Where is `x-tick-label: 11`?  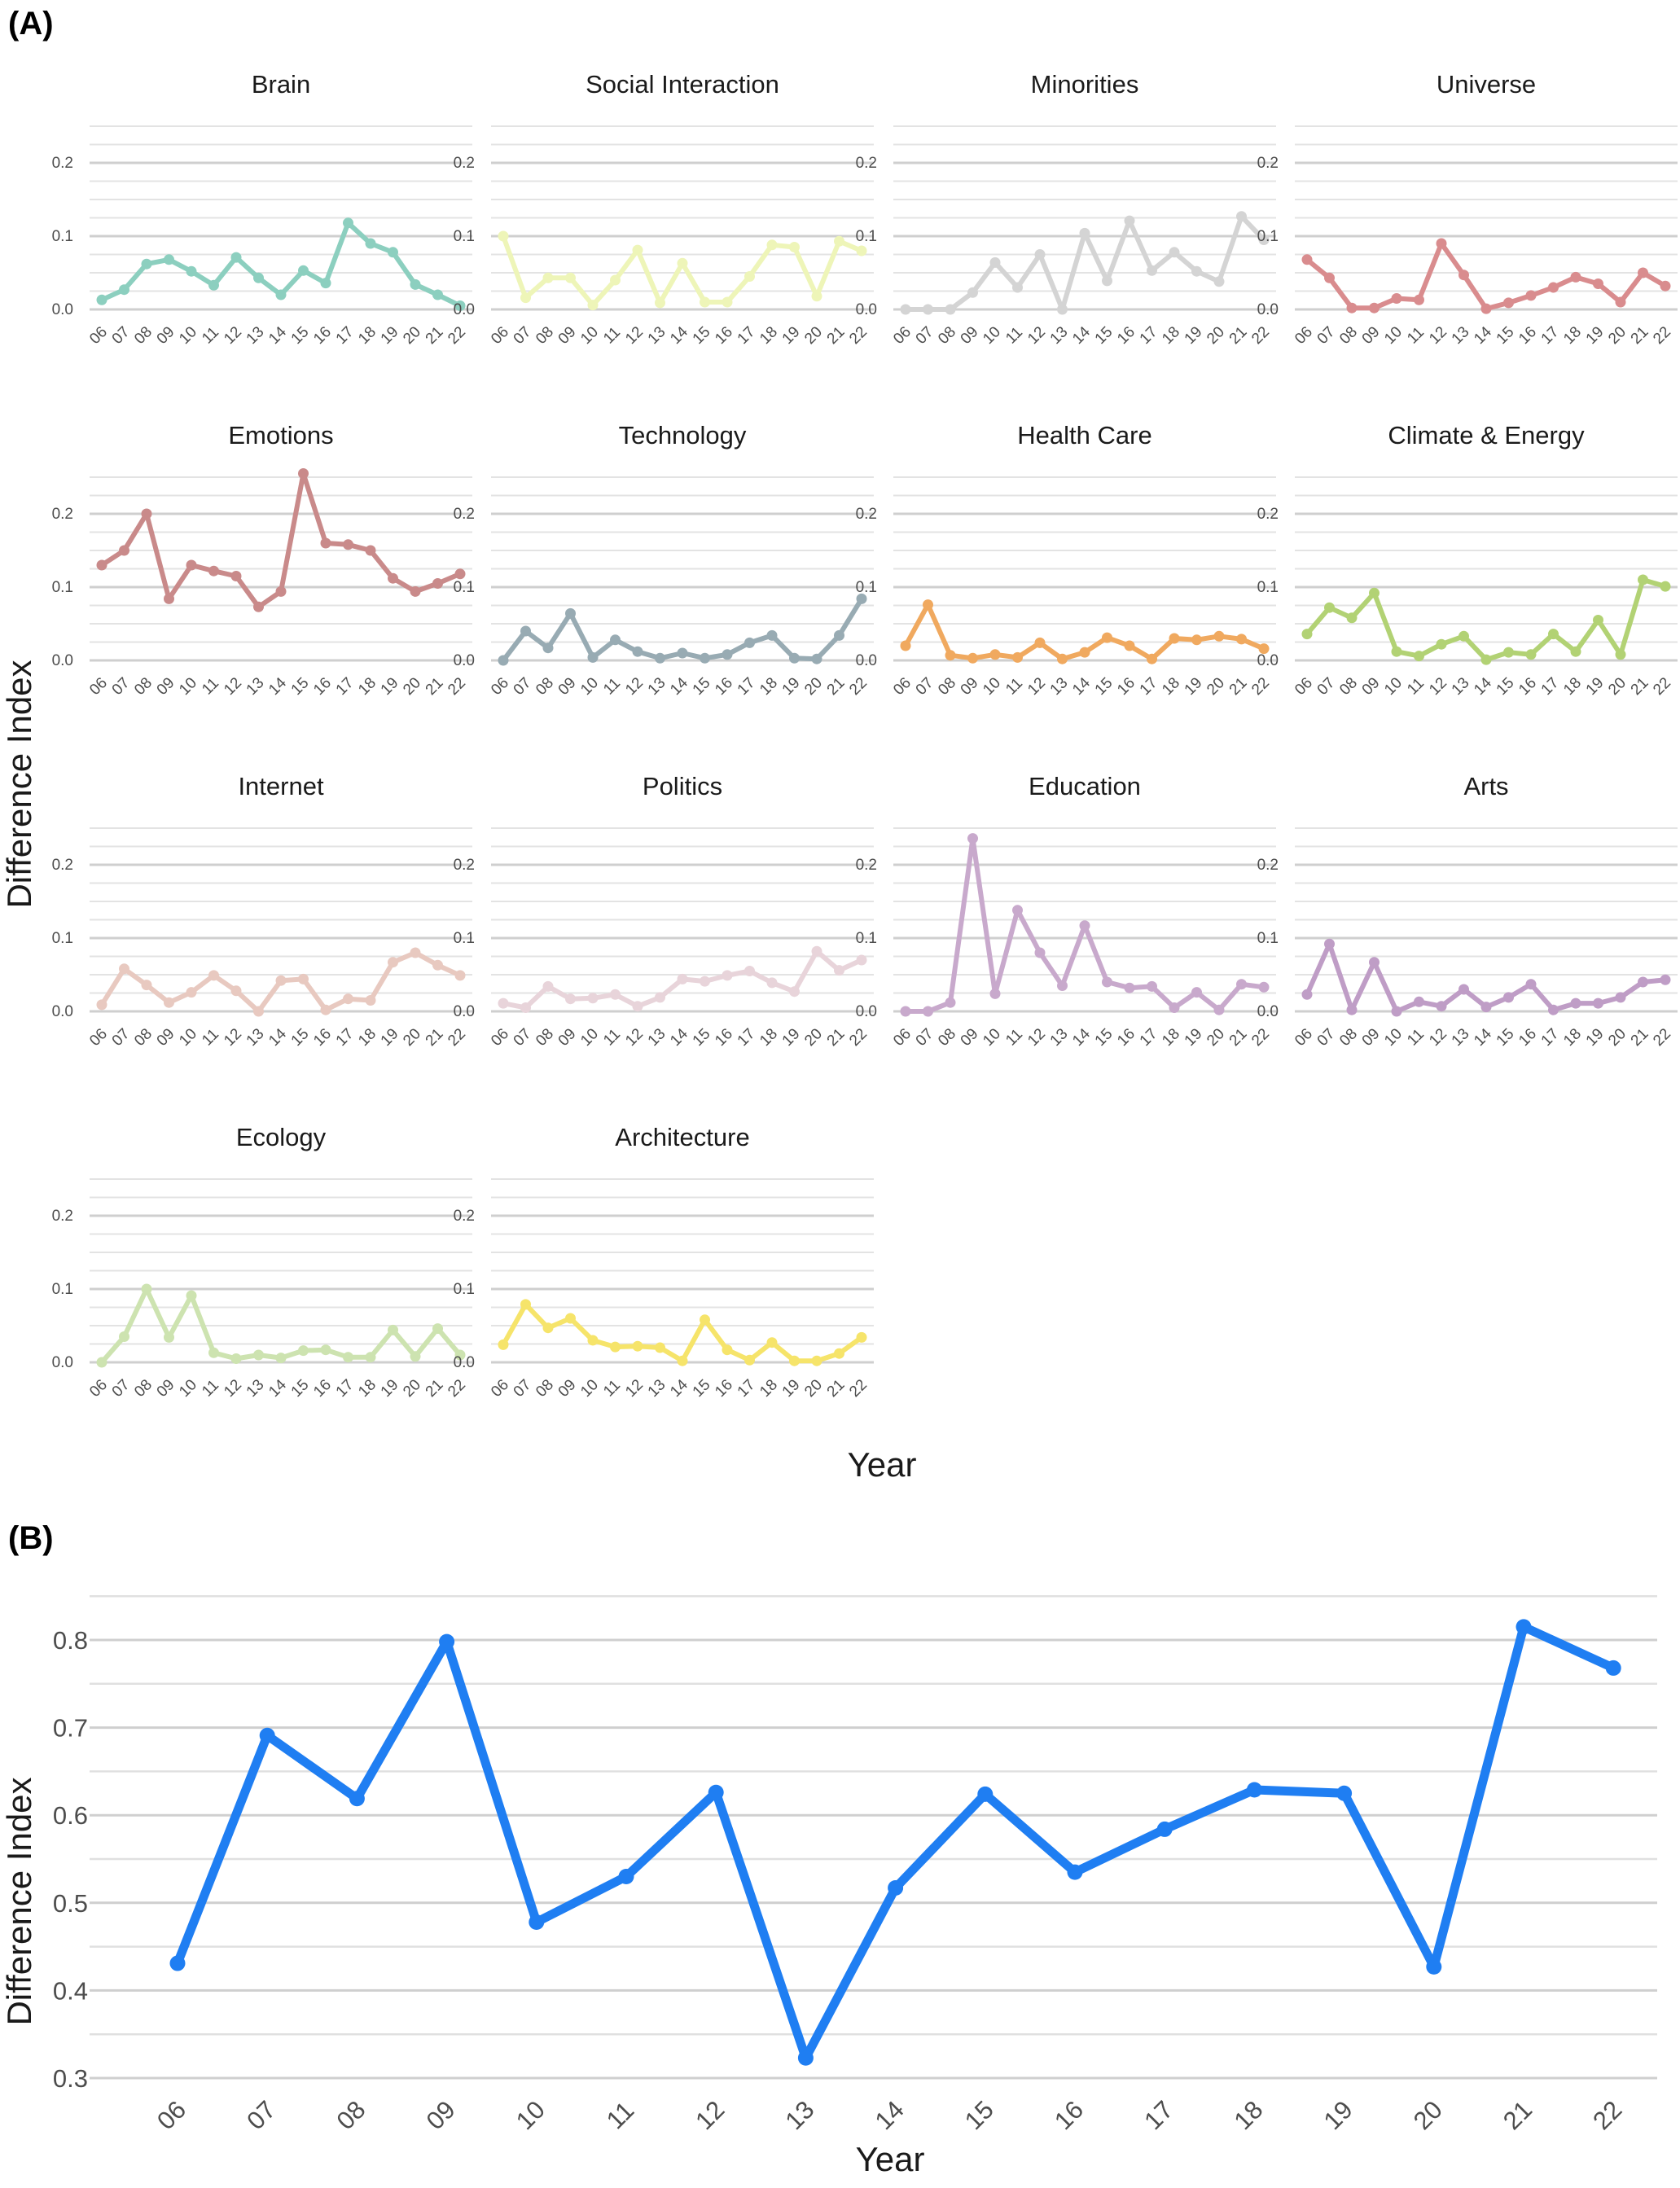 x-tick-label: 11 is located at coordinates (210, 336).